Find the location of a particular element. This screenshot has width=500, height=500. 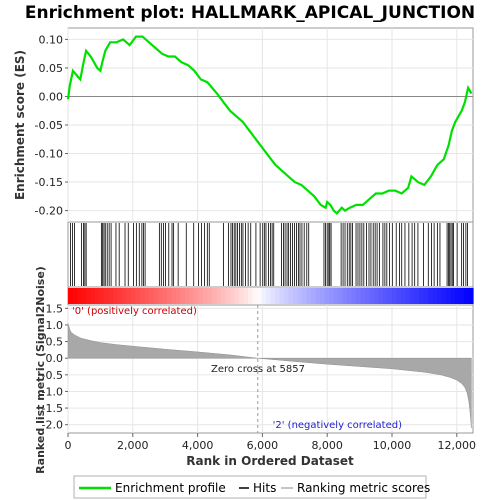

metric-y-tick-label: -0.5 is located at coordinates (52, 375).